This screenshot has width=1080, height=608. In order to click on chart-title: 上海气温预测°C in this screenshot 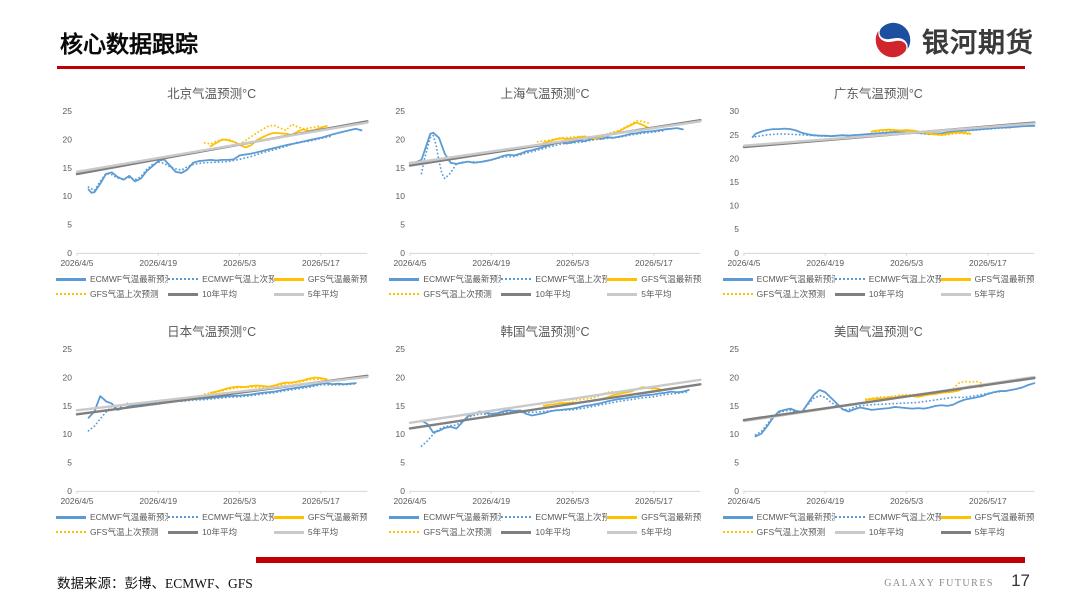, I will do `click(545, 94)`.